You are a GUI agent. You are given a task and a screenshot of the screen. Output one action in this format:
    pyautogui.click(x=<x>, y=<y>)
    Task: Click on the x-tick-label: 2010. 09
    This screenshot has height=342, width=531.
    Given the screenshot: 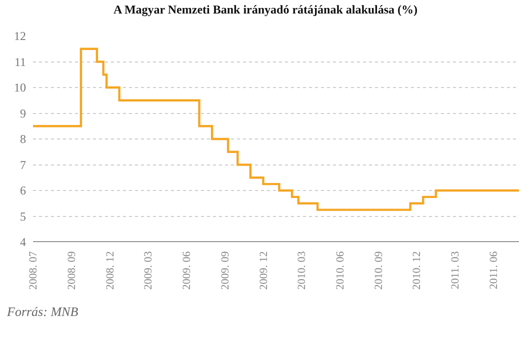 What is the action you would take?
    pyautogui.click(x=378, y=270)
    